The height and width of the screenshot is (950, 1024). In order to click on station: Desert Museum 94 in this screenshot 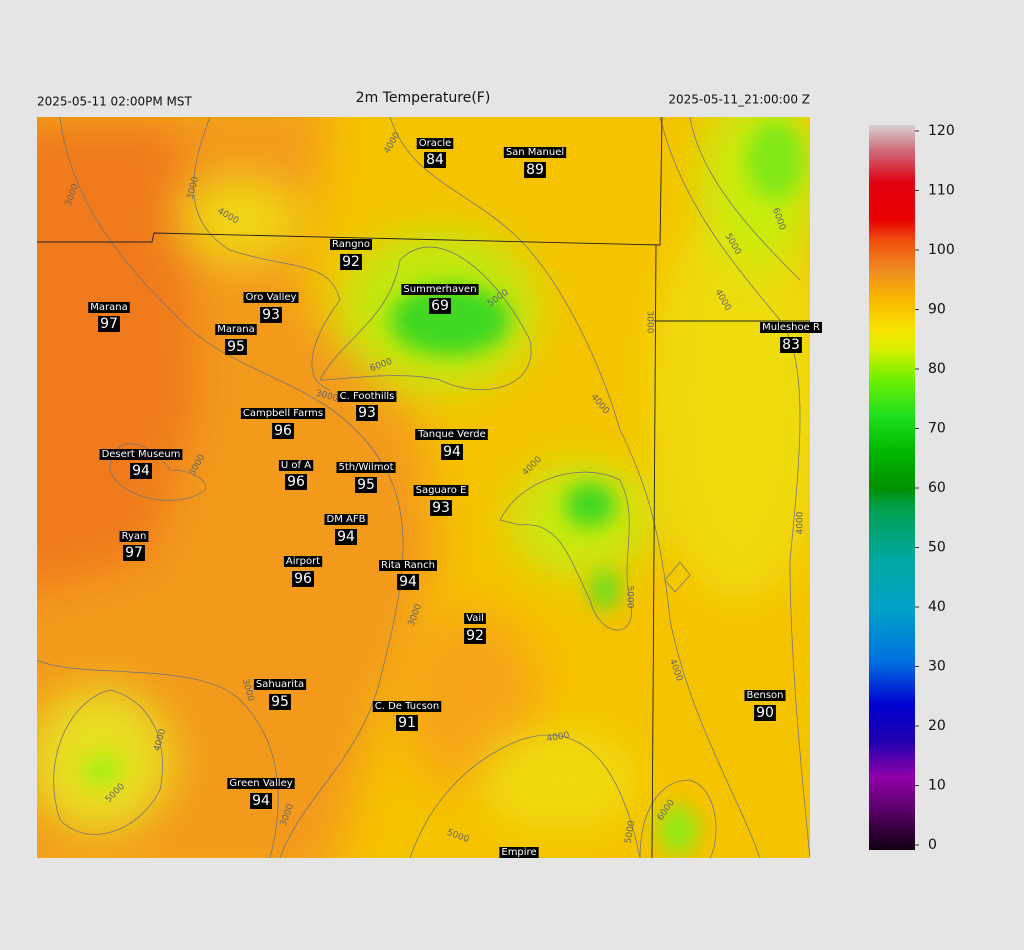, I will do `click(141, 464)`.